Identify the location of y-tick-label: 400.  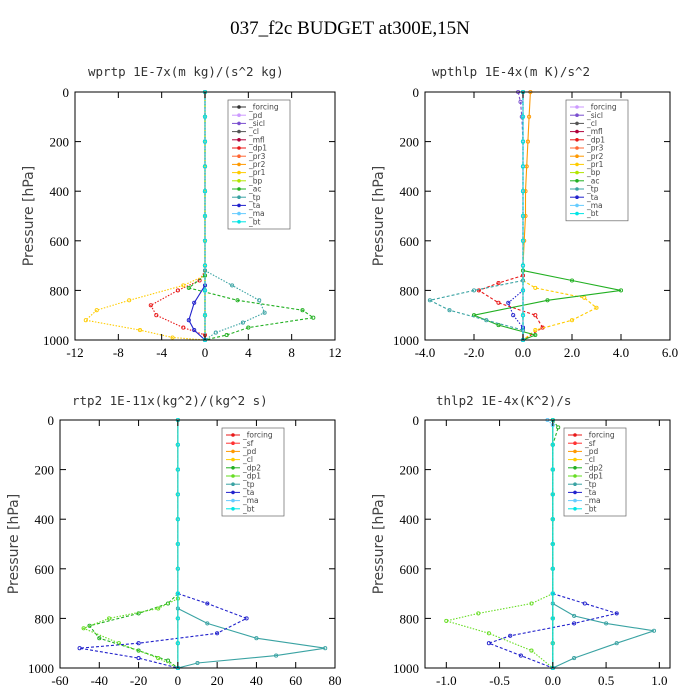
(410, 519).